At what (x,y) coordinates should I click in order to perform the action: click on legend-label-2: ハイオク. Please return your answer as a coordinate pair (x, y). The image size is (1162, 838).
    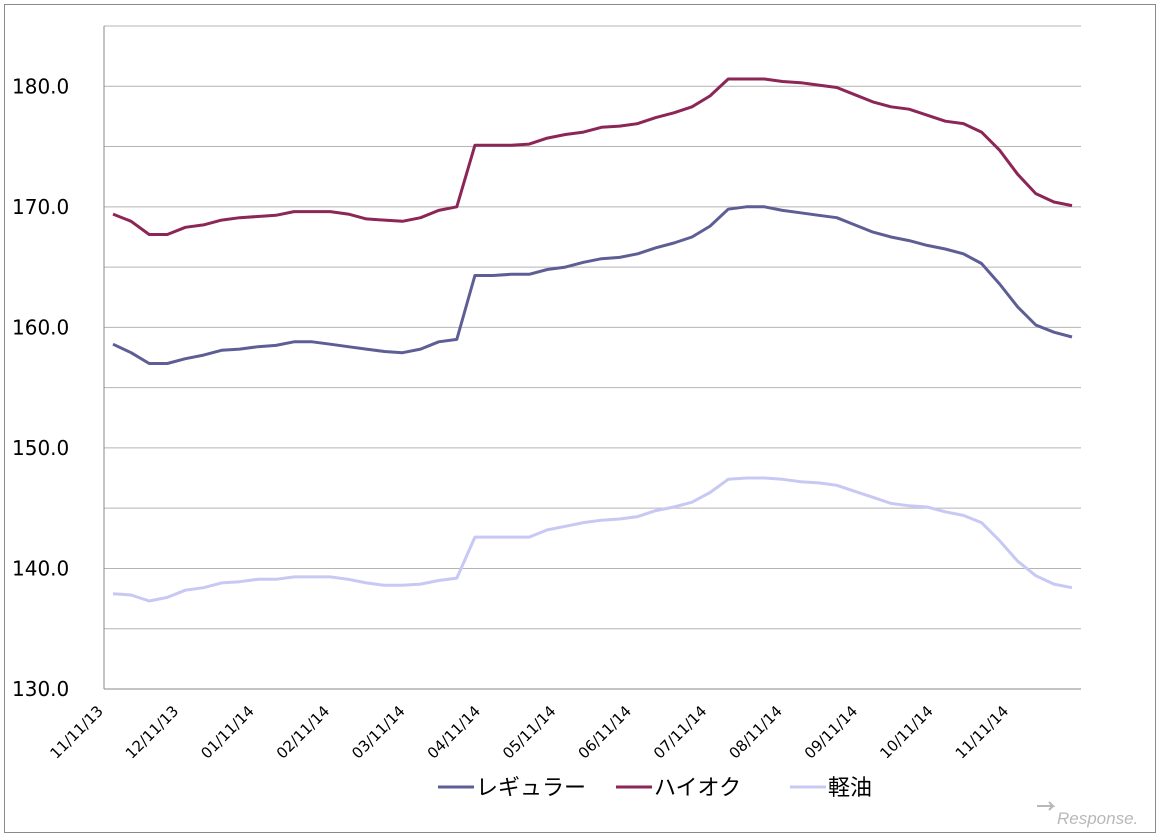
    Looking at the image, I should click on (697, 788).